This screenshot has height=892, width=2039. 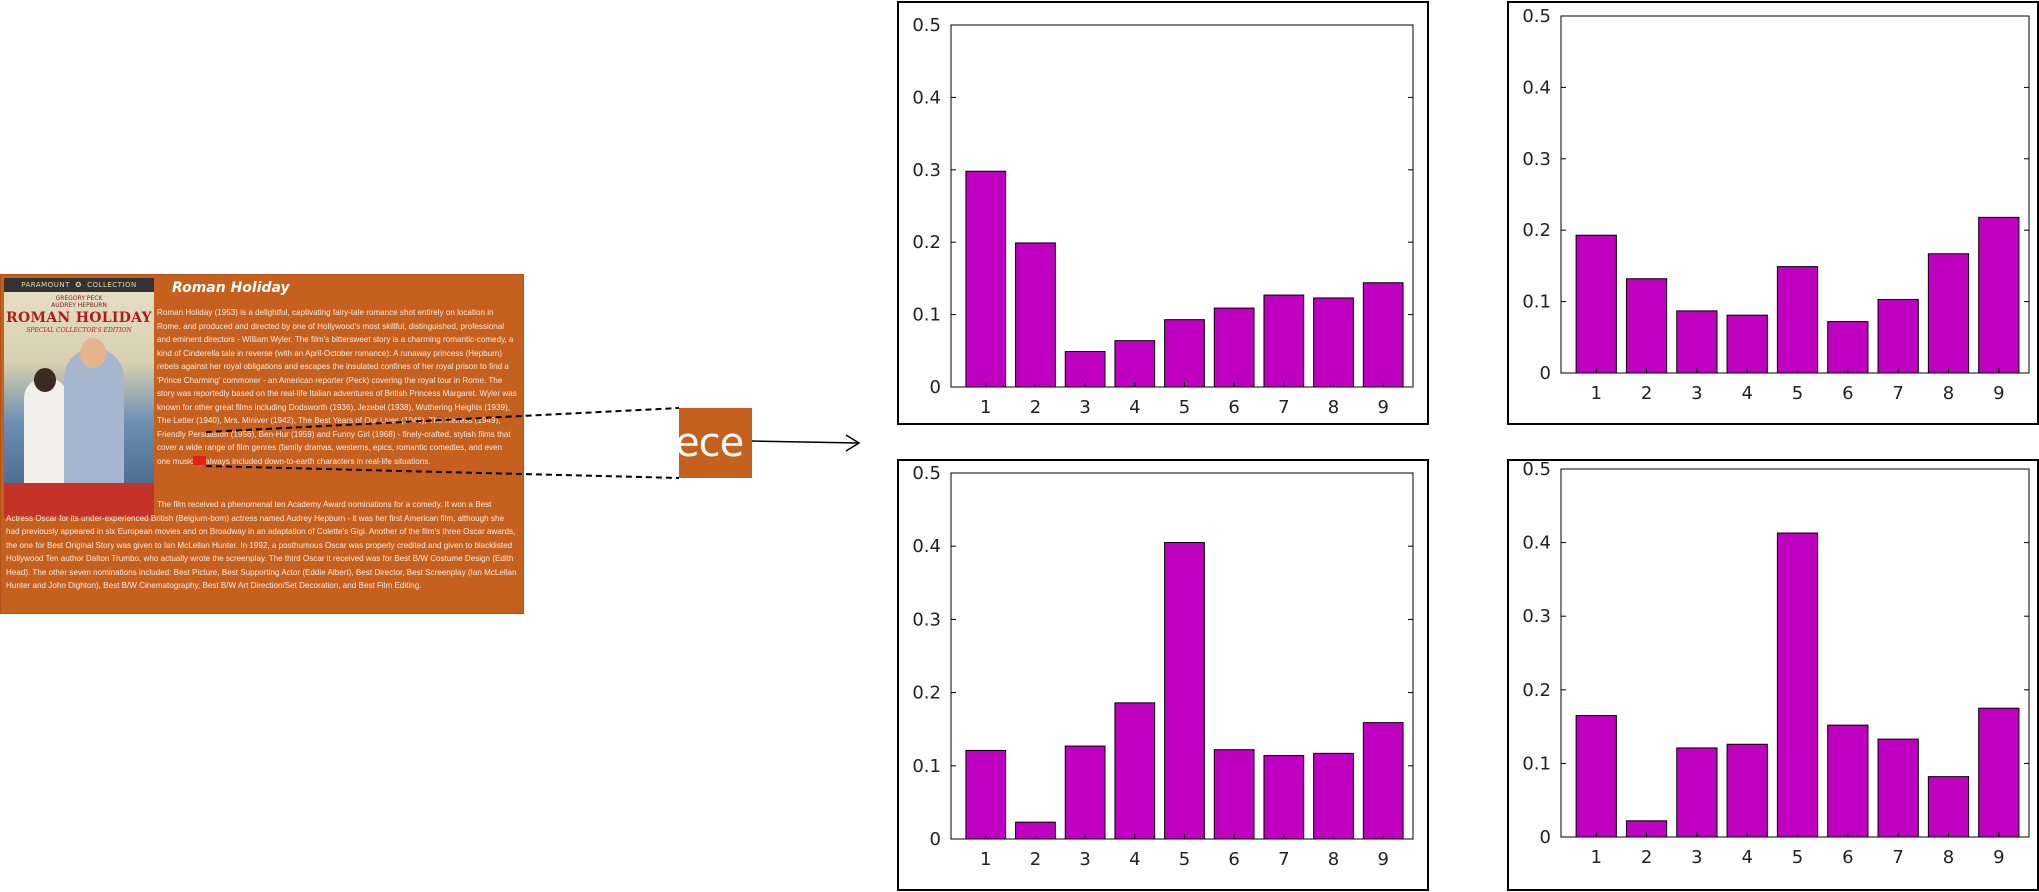 I want to click on poster-brand-left: PARAMOUNT, so click(x=45, y=285).